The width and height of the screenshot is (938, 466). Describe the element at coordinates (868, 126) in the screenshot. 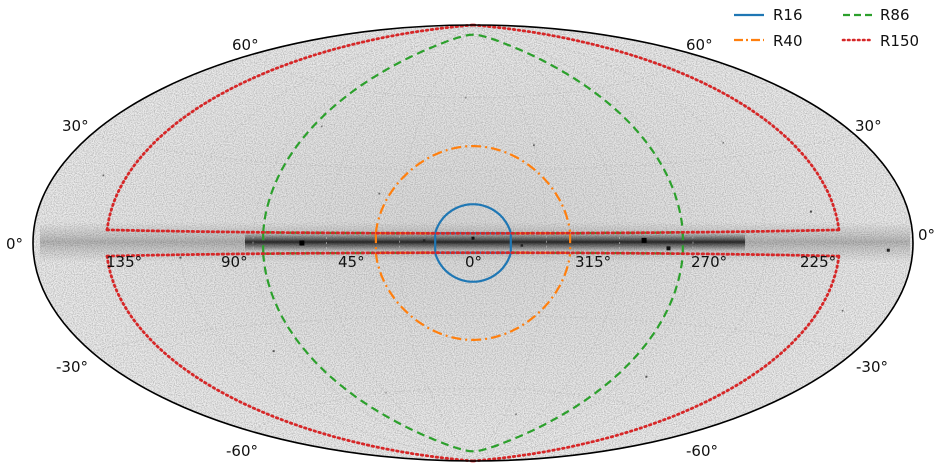

I see `lat-label-30-right: 30°` at that location.